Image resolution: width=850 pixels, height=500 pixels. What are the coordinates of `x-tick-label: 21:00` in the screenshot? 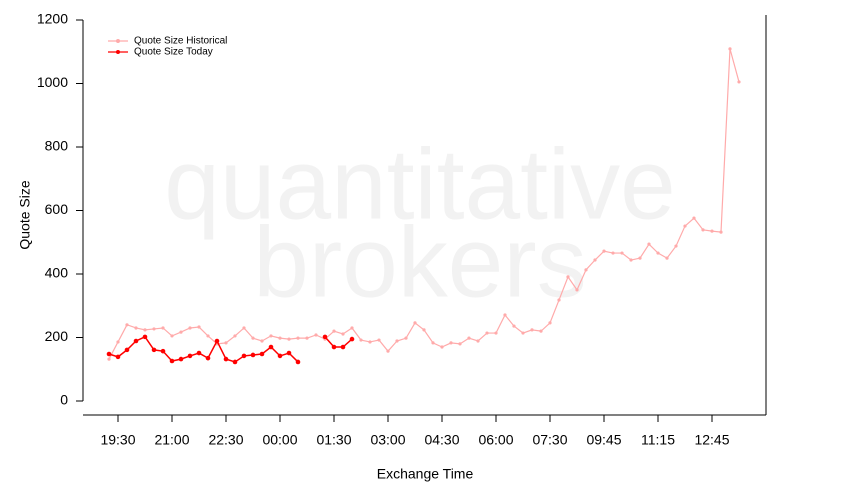 It's located at (171, 440).